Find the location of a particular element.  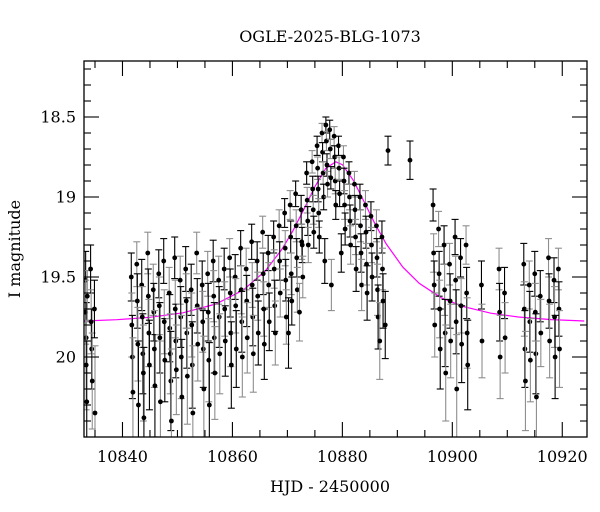

y-tick-label: 20 is located at coordinates (66, 357).